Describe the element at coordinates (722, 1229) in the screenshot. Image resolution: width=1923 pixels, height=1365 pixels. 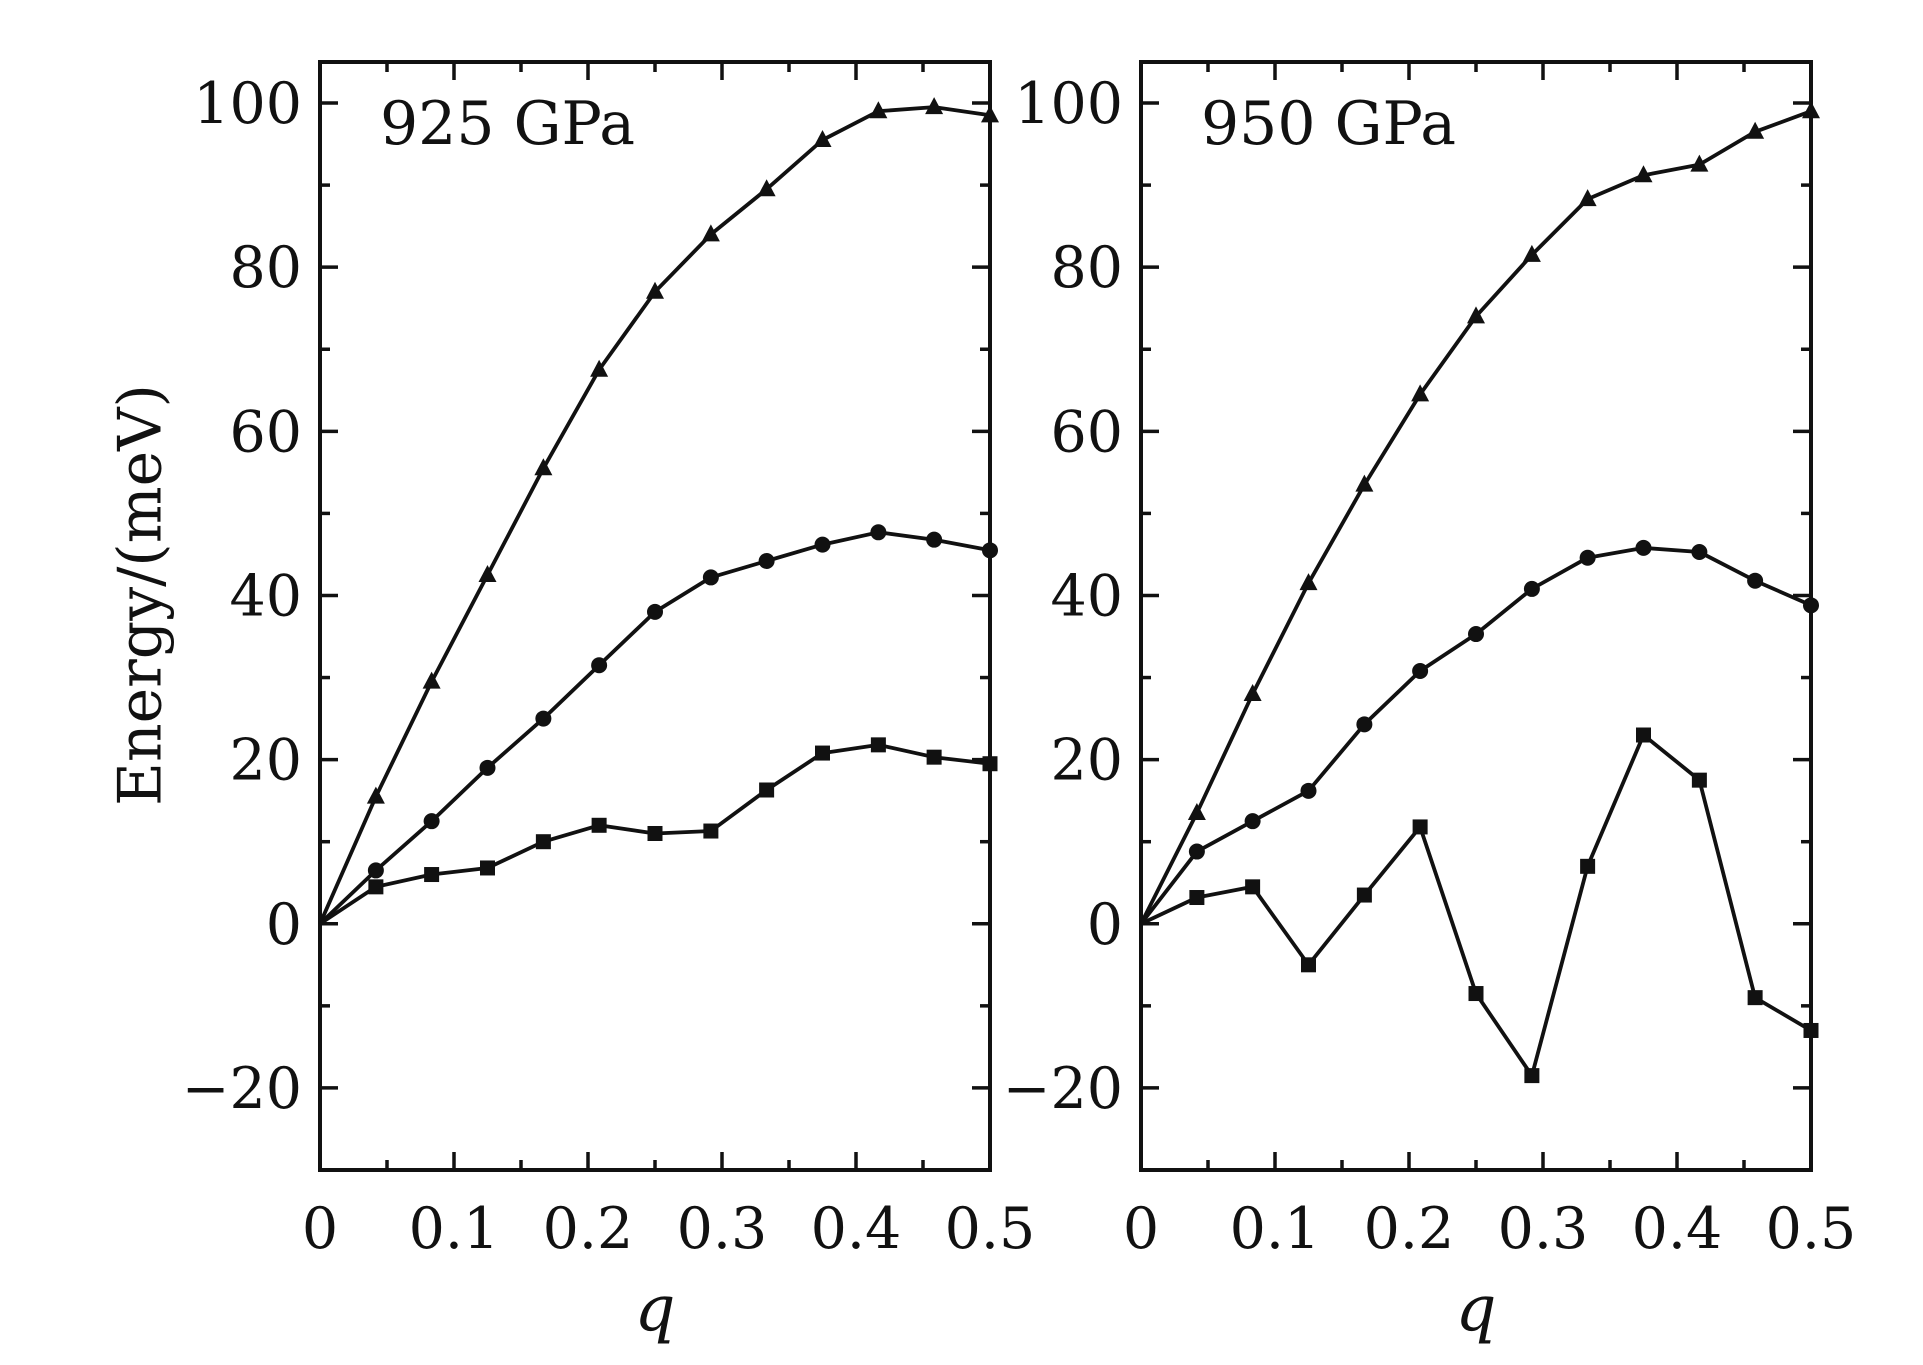
I see `x-tick-label: 0.3` at that location.